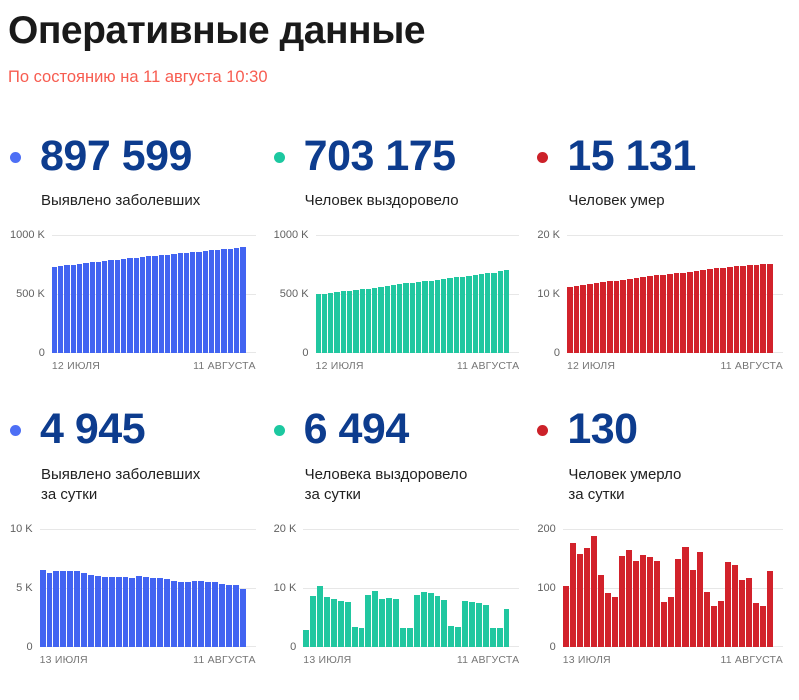 This screenshot has width=799, height=700. I want to click on stat-header: 15 131, so click(660, 156).